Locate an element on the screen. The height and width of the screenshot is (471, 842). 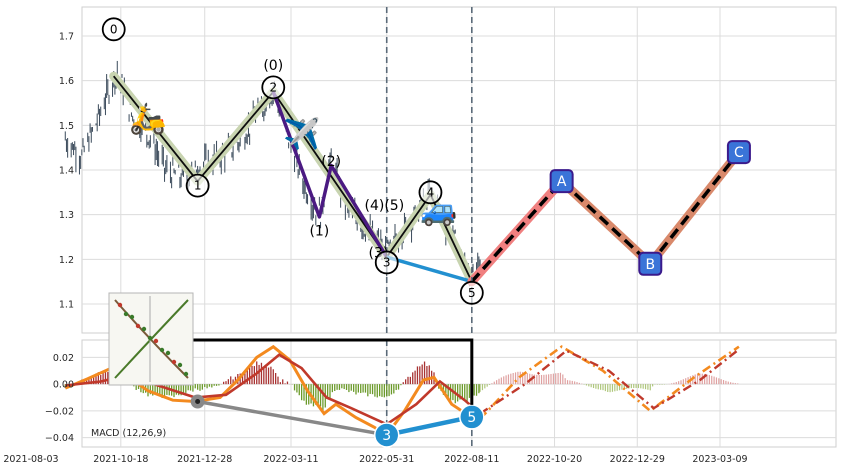
thumbnail-plant-icon is located at coordinates (151, 339).